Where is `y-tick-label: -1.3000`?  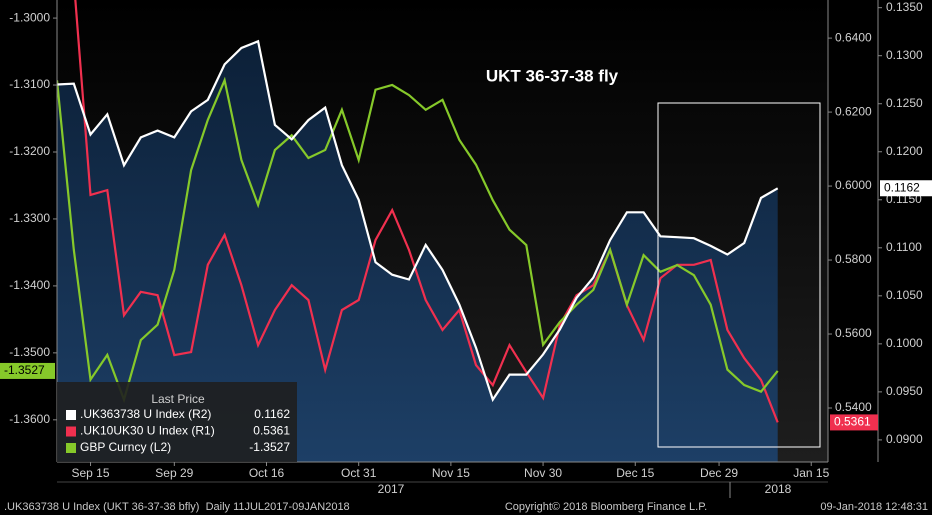
y-tick-label: -1.3000 is located at coordinates (29, 17).